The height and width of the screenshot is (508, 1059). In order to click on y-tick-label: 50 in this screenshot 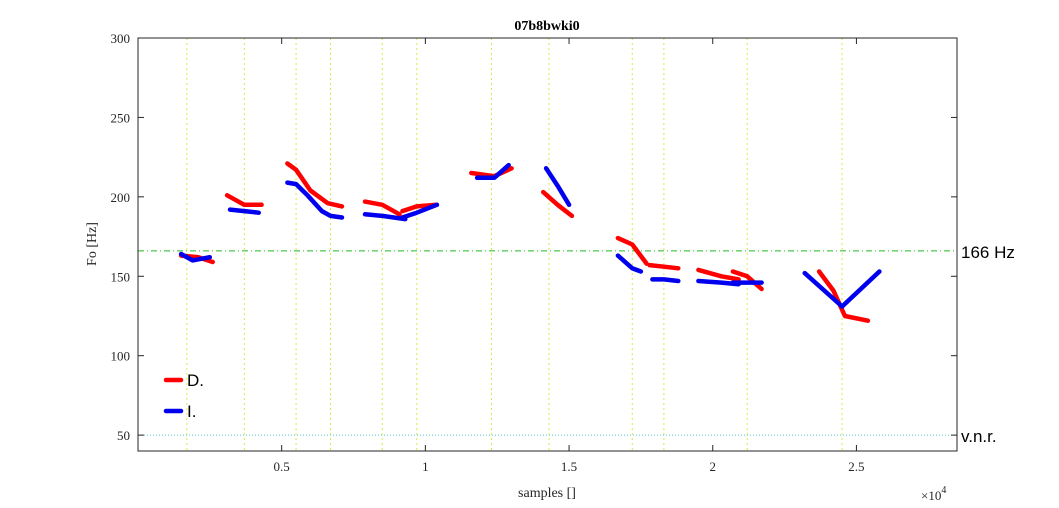, I will do `click(123, 435)`.